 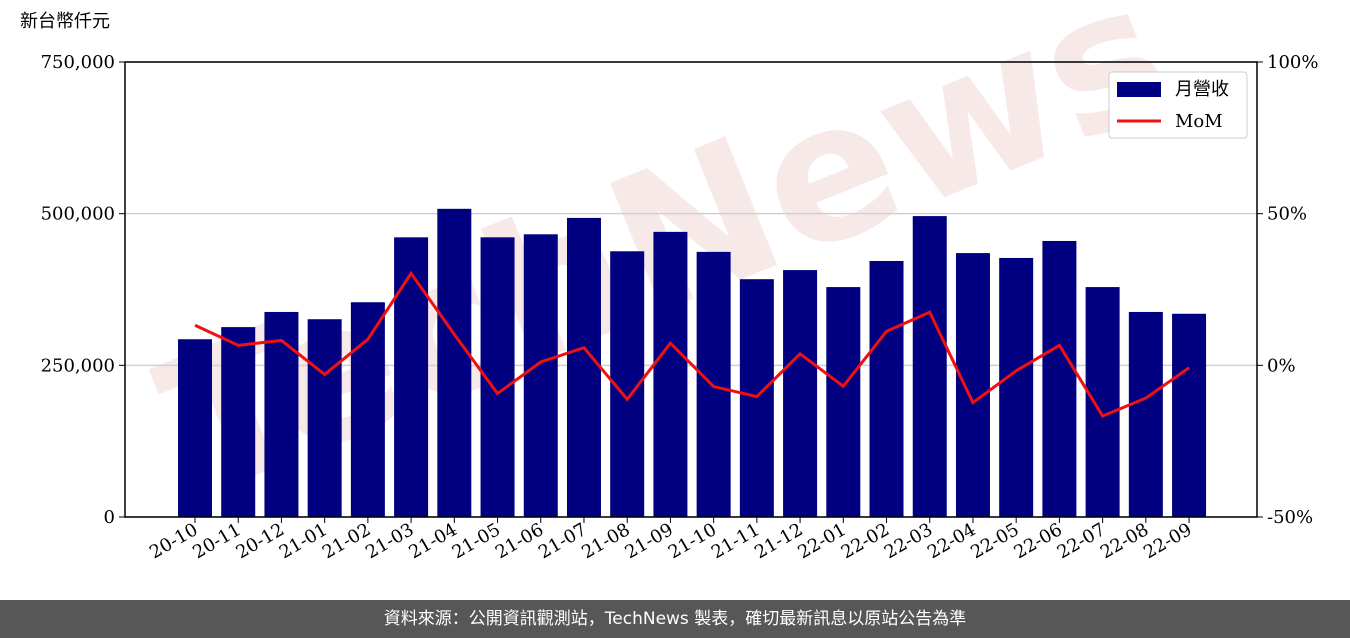 What do you see at coordinates (562, 541) in the screenshot?
I see `x-tick-label: 21-07` at bounding box center [562, 541].